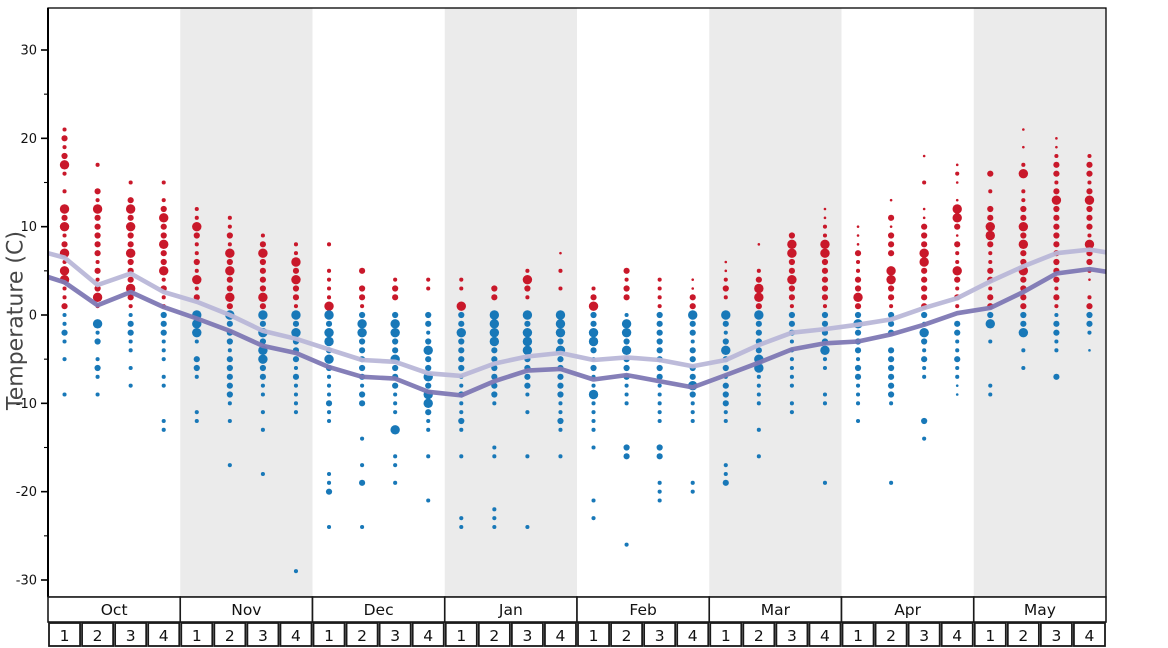  I want to click on week-number-label: 1, so click(65, 636).